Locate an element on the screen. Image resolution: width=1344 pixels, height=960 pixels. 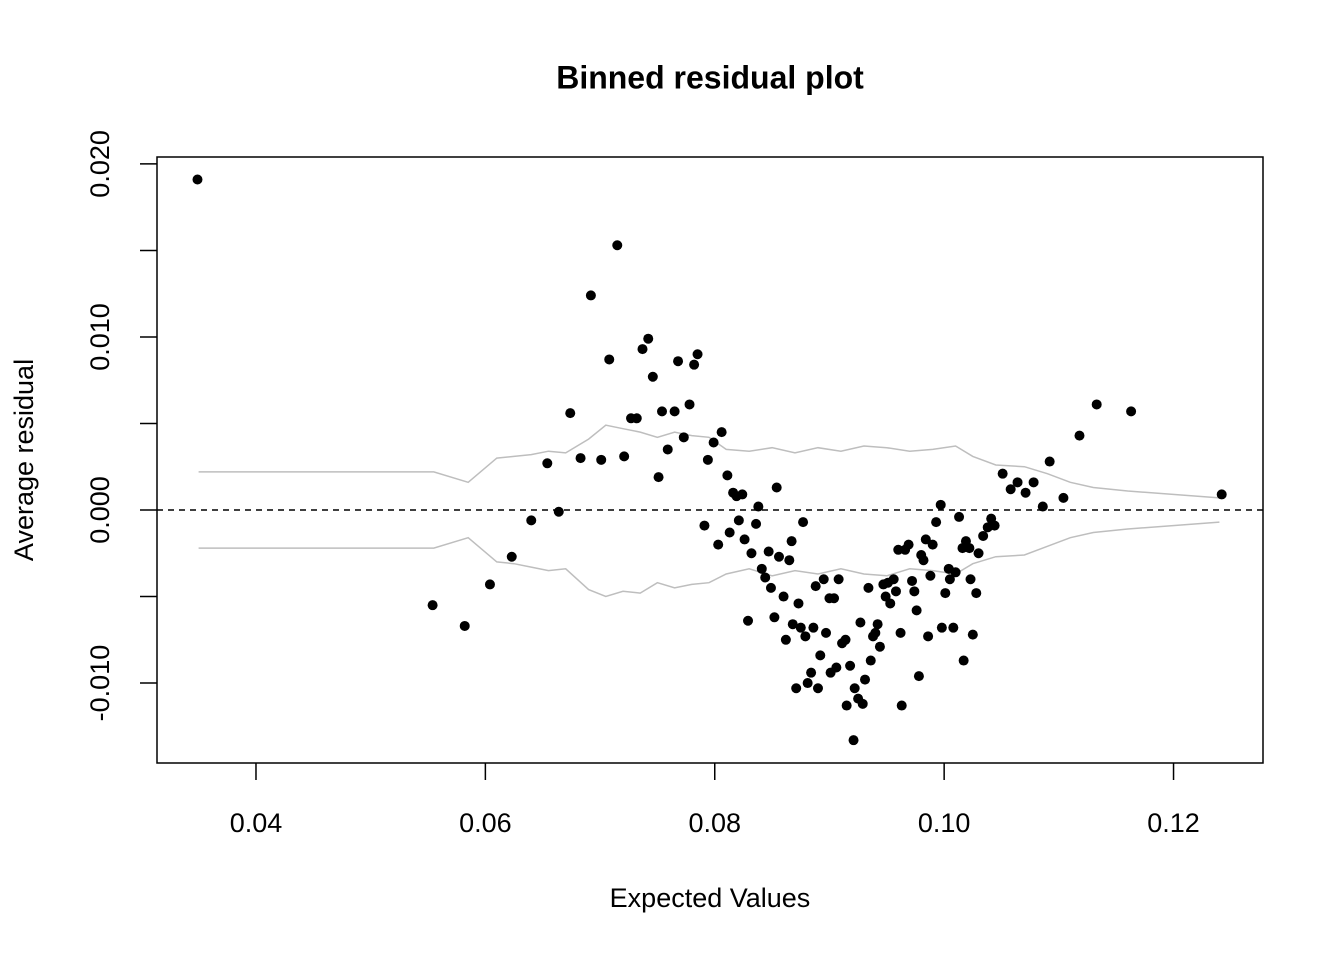
y-axis-label: Average residual is located at coordinates (24, 460).